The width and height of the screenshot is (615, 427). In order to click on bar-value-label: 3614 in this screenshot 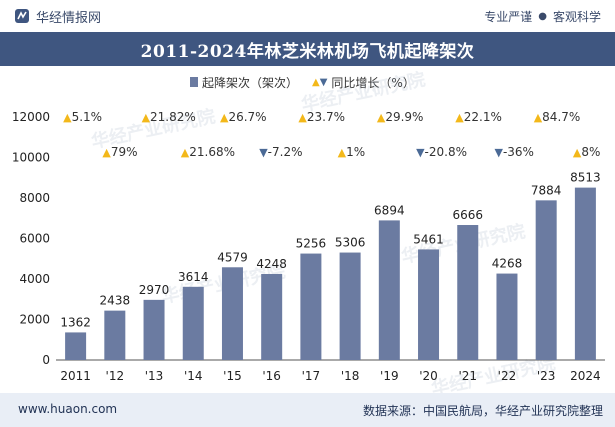, I will do `click(193, 277)`.